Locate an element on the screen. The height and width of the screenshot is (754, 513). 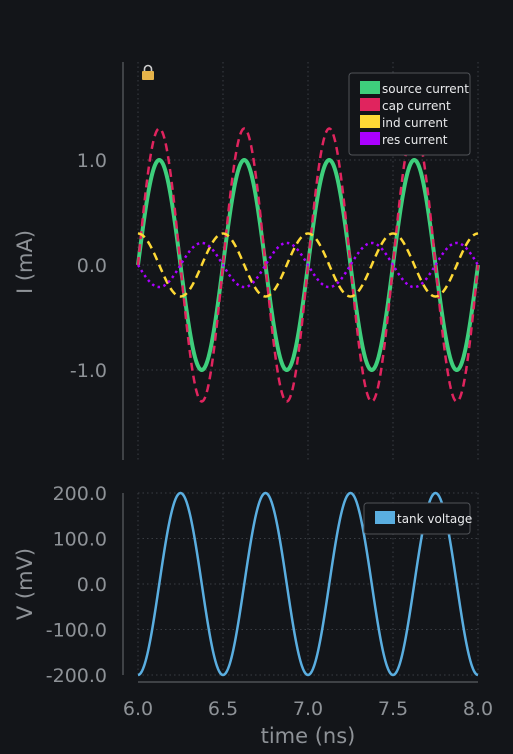
y-tick-label: 100.0 is located at coordinates (80, 540).